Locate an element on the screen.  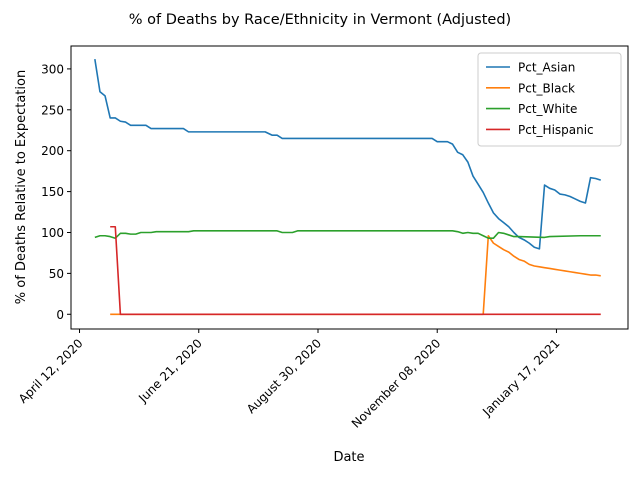
legend: Pct_Asian Pct_Black Pct_White Pct_Hispanic is located at coordinates (549, 99).